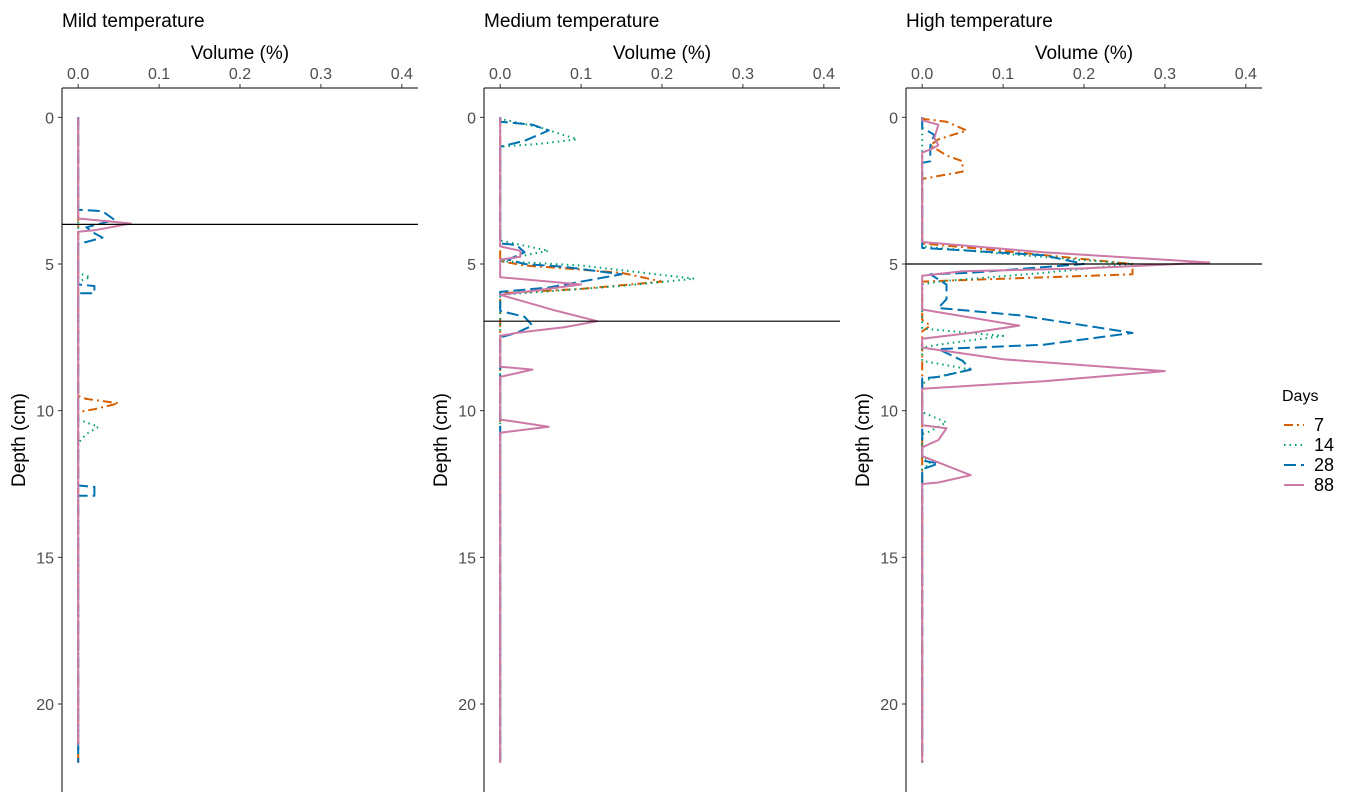 The width and height of the screenshot is (1350, 792). What do you see at coordinates (1324, 465) in the screenshot?
I see `legend-label-28: 28` at bounding box center [1324, 465].